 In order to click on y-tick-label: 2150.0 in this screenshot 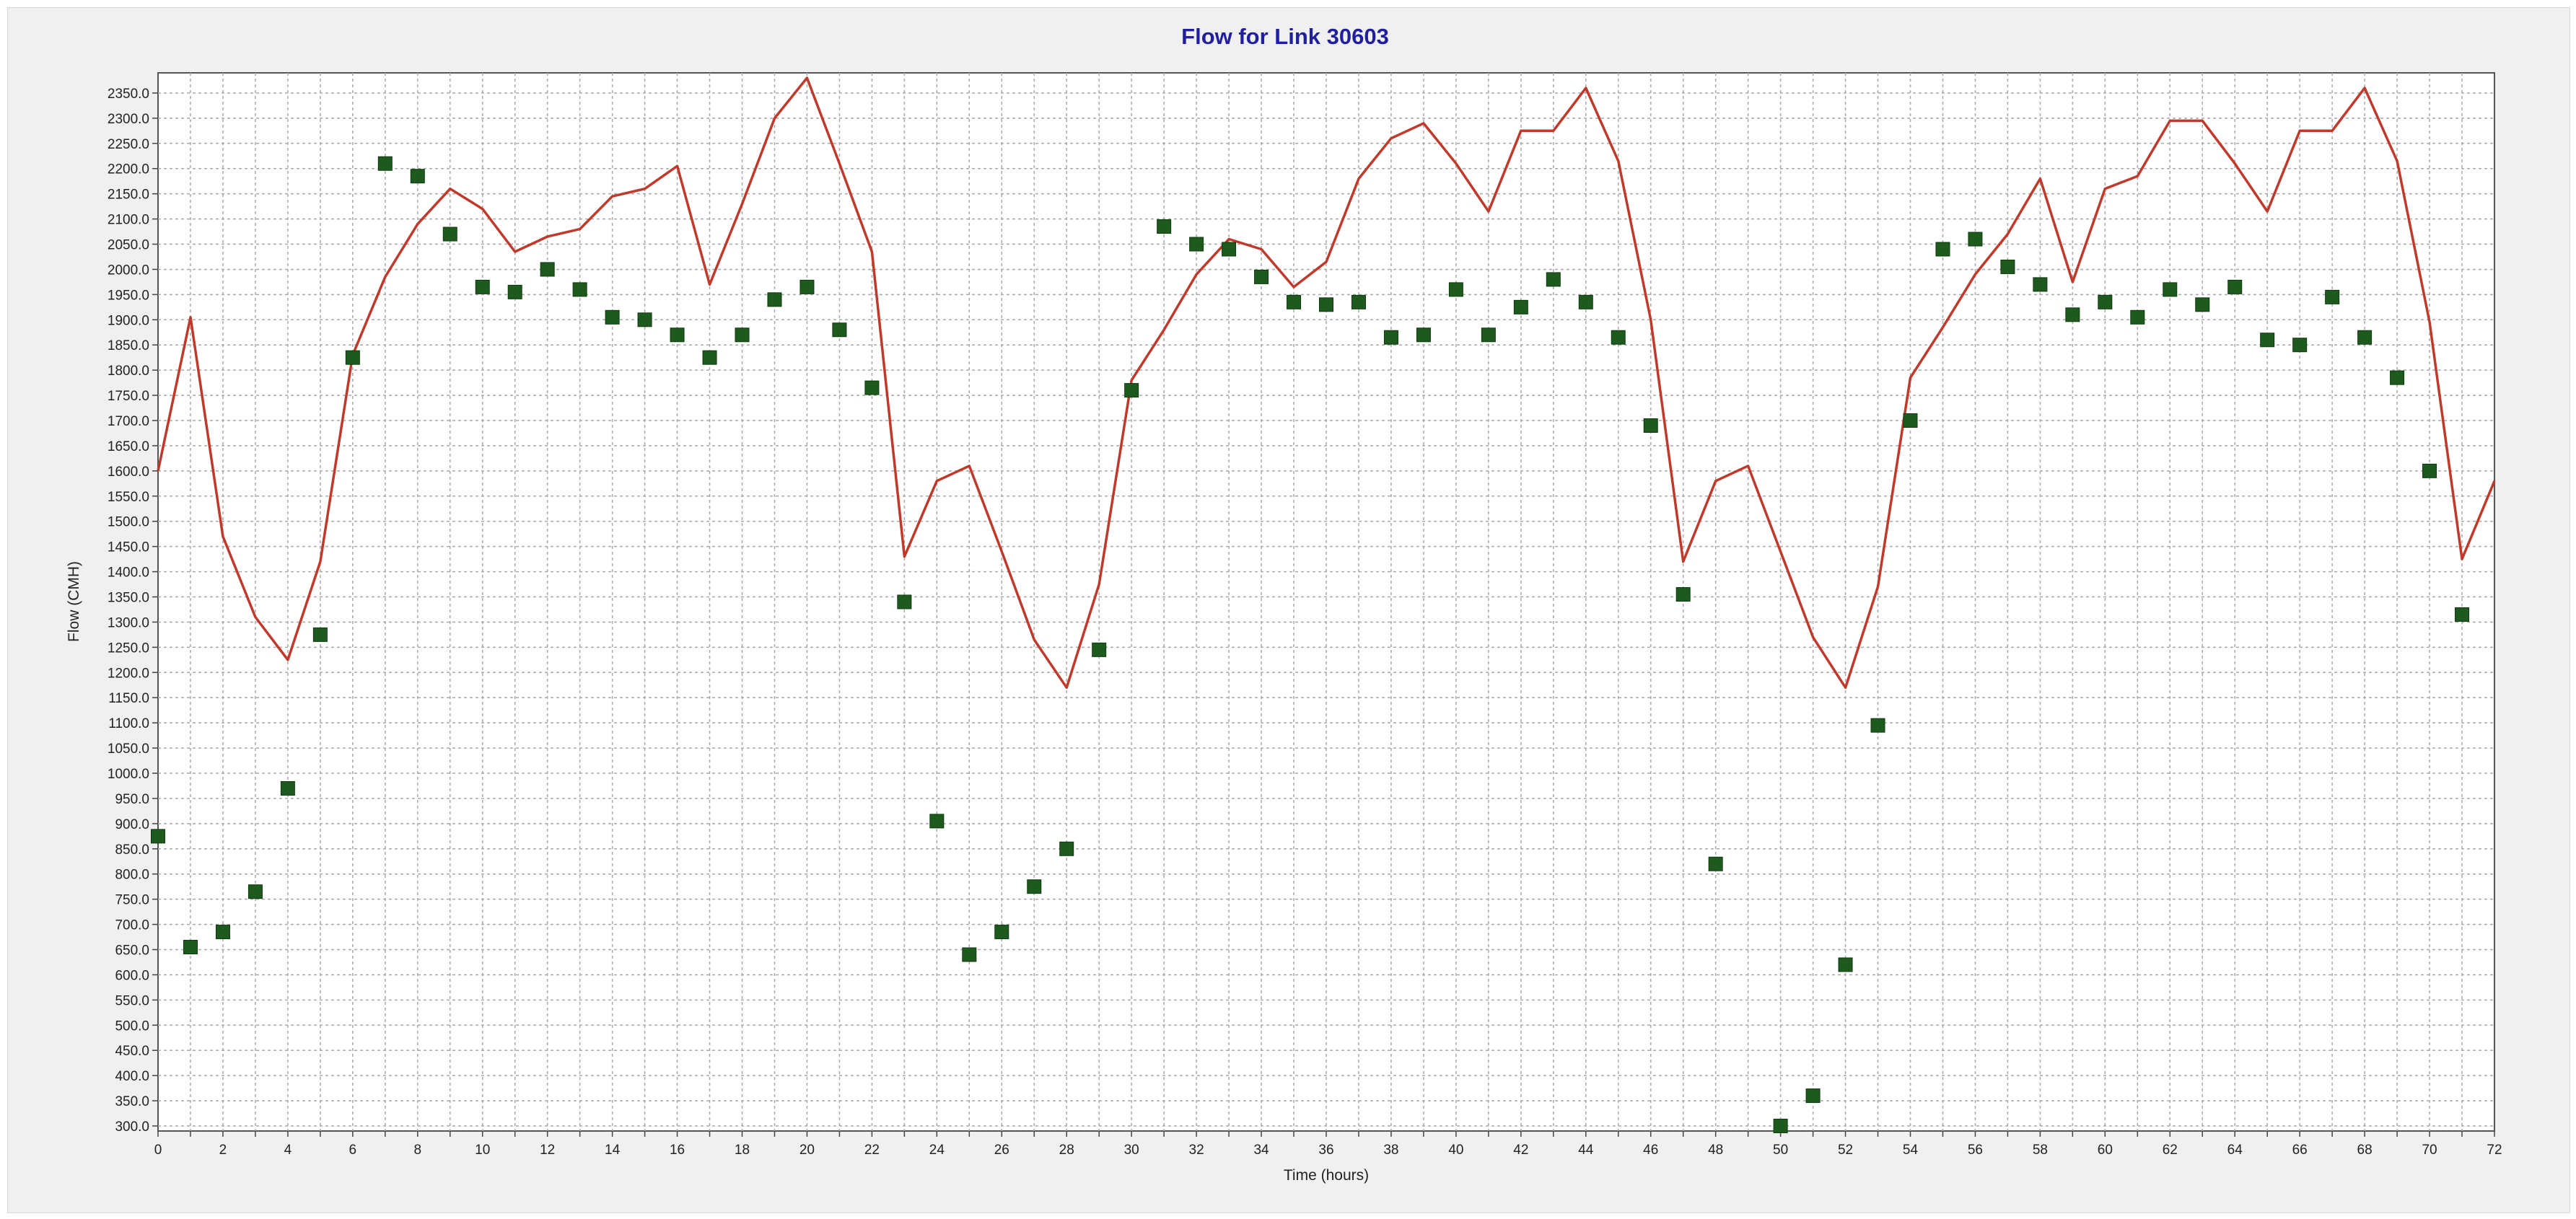, I will do `click(128, 196)`.